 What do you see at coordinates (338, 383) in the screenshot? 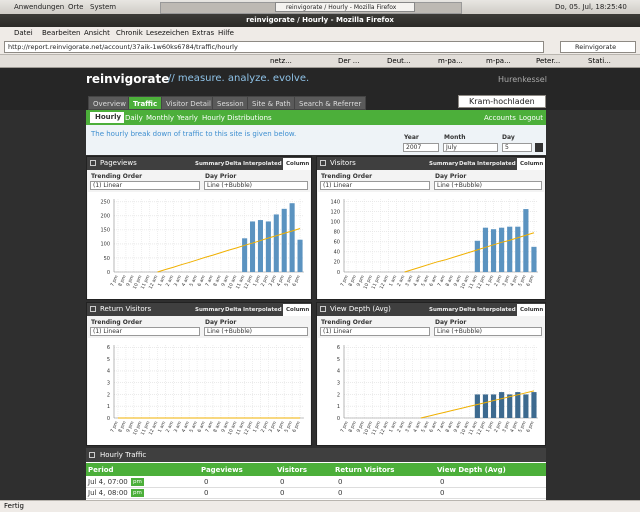
I see `y-tick-label: 3` at bounding box center [338, 383].